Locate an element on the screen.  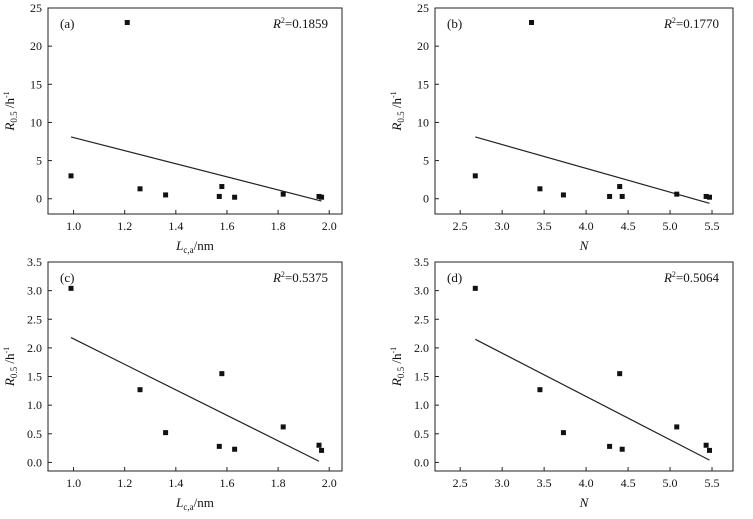
r-squared-label: R2=0.5064 is located at coordinates (691, 277).